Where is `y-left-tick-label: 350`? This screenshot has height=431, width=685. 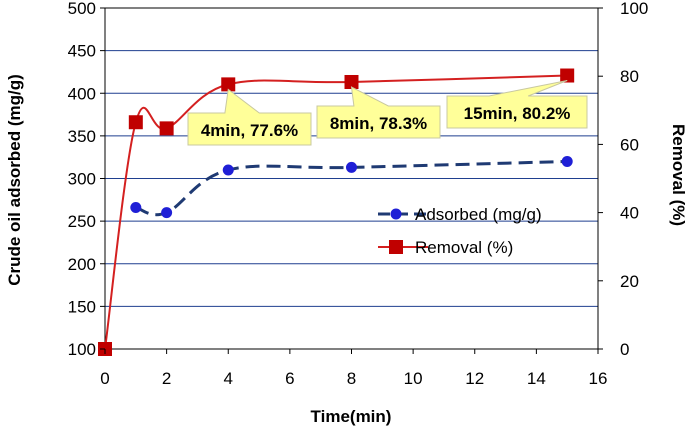
y-left-tick-label: 350 is located at coordinates (82, 136).